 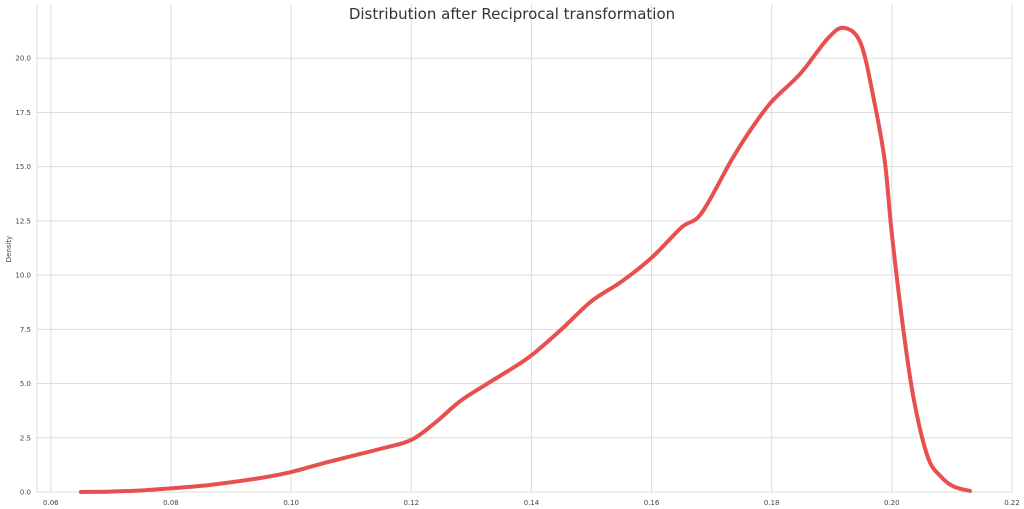 I want to click on y-axis-label: Density, so click(x=9, y=249).